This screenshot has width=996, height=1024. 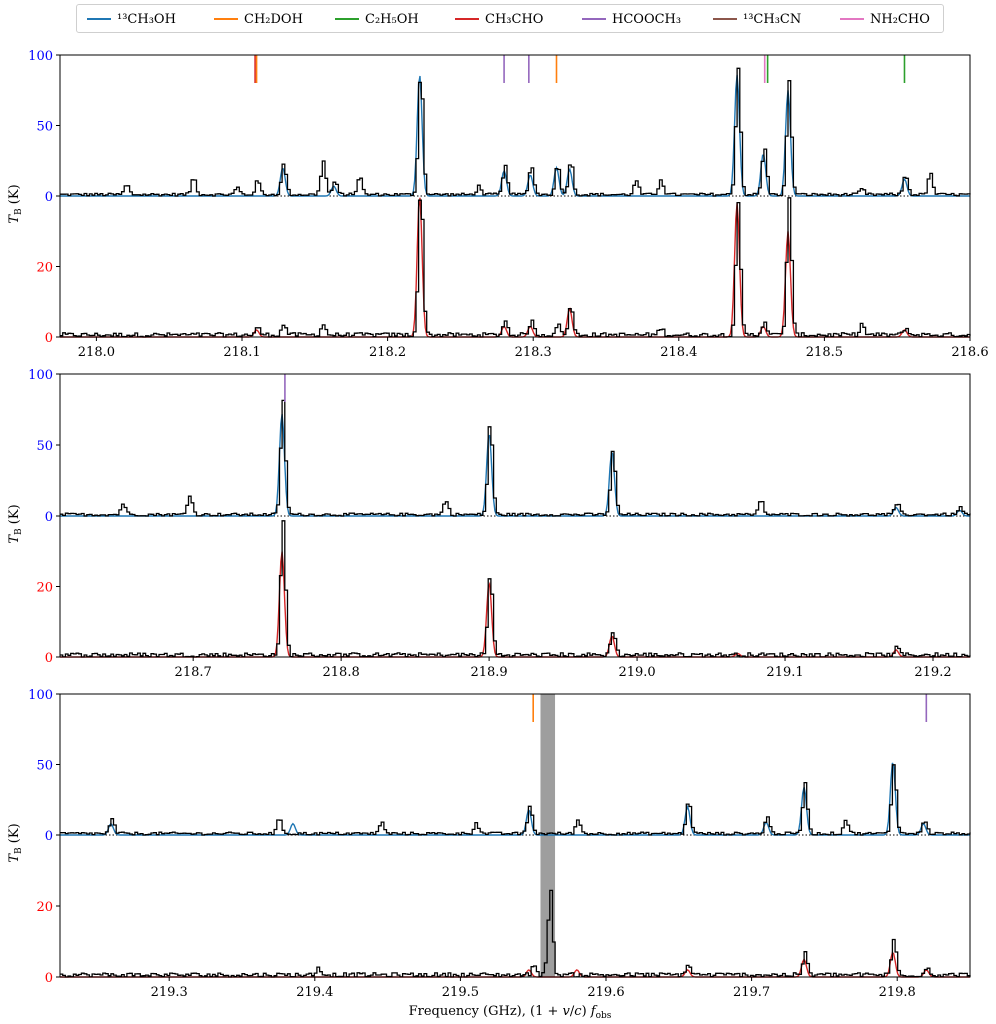 What do you see at coordinates (824, 352) in the screenshot?
I see `xtick-label-218.5: 218.5` at bounding box center [824, 352].